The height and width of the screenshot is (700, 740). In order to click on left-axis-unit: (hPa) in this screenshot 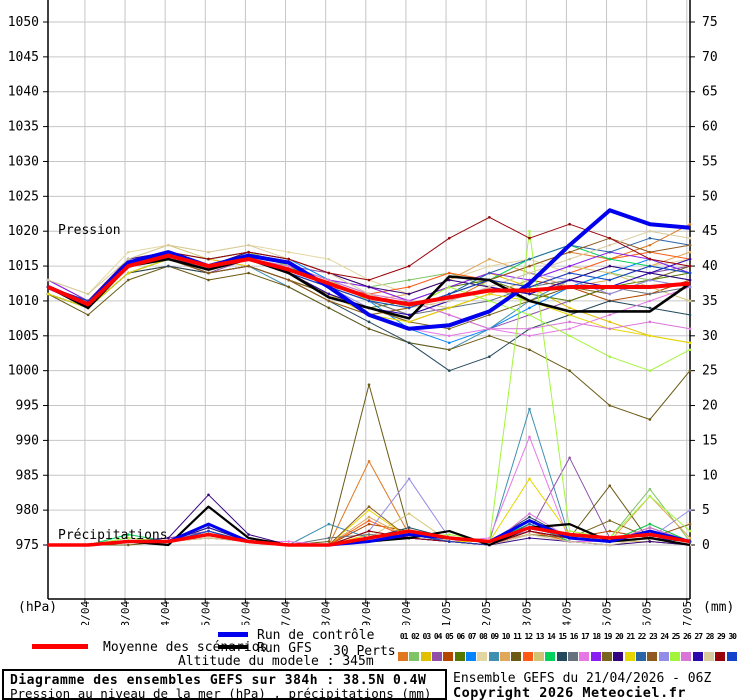, I will do `click(37, 607)`.